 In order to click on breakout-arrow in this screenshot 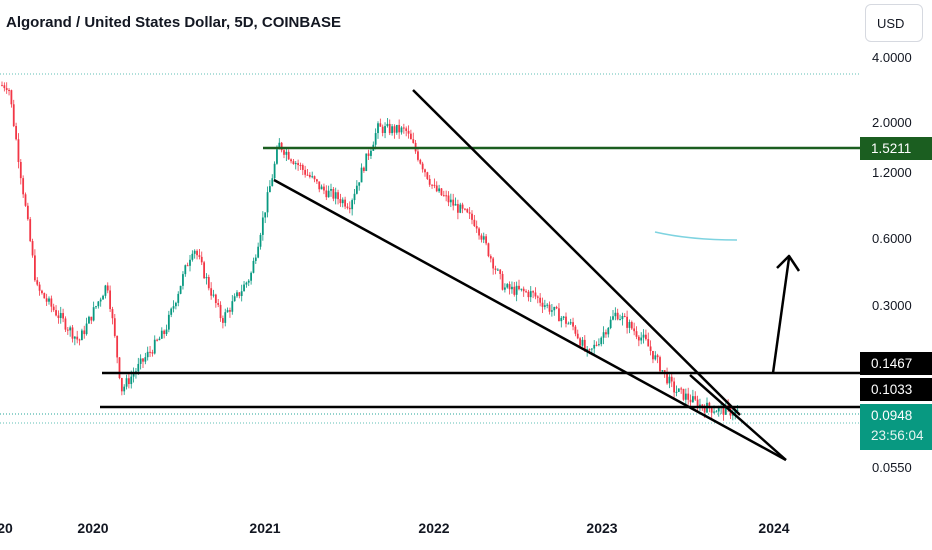, I will do `click(786, 314)`.